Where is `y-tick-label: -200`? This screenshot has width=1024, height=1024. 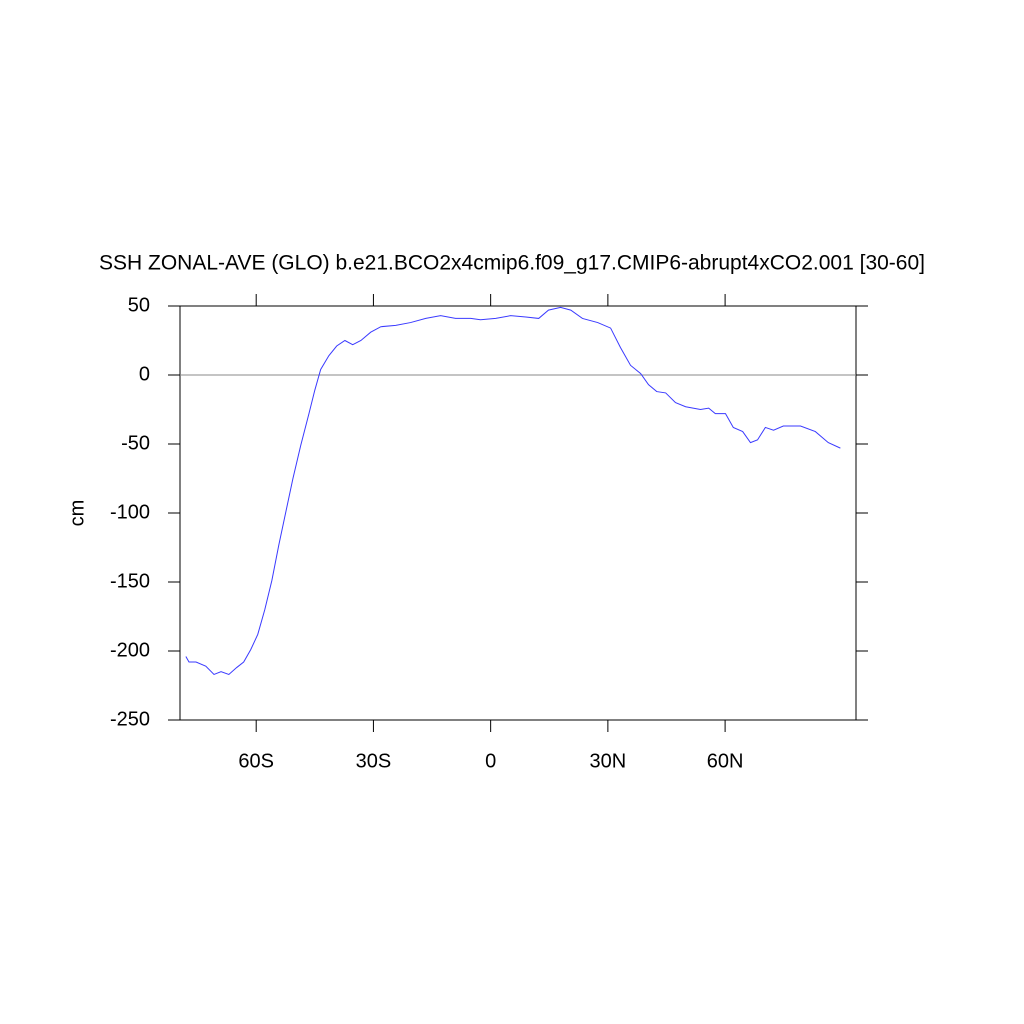
y-tick-label: -200 is located at coordinates (130, 650).